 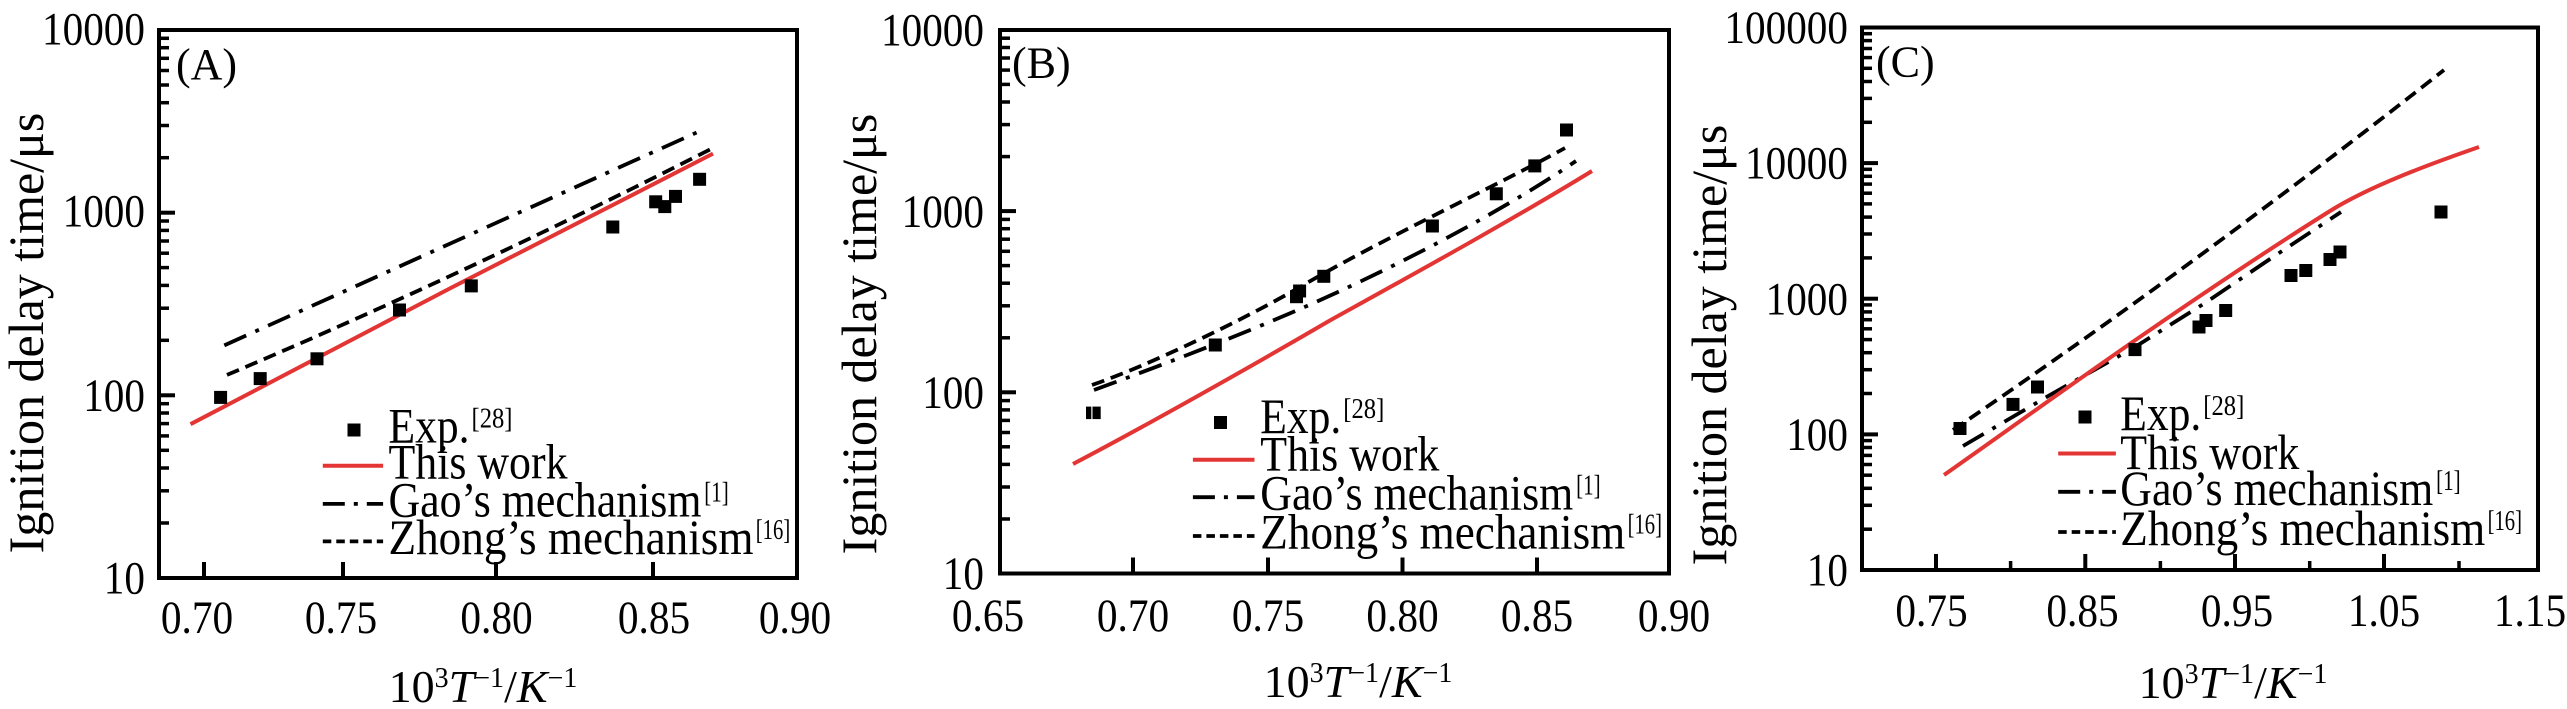 I want to click on svg-text: 0.95, so click(x=2237, y=611).